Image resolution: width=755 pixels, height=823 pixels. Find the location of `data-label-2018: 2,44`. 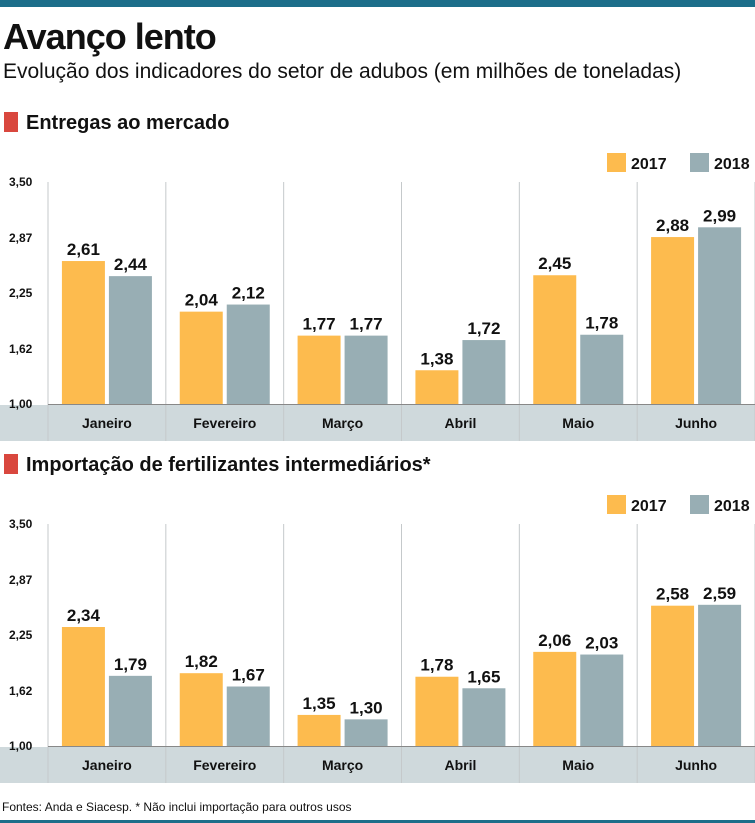

data-label-2018: 2,44 is located at coordinates (131, 264).